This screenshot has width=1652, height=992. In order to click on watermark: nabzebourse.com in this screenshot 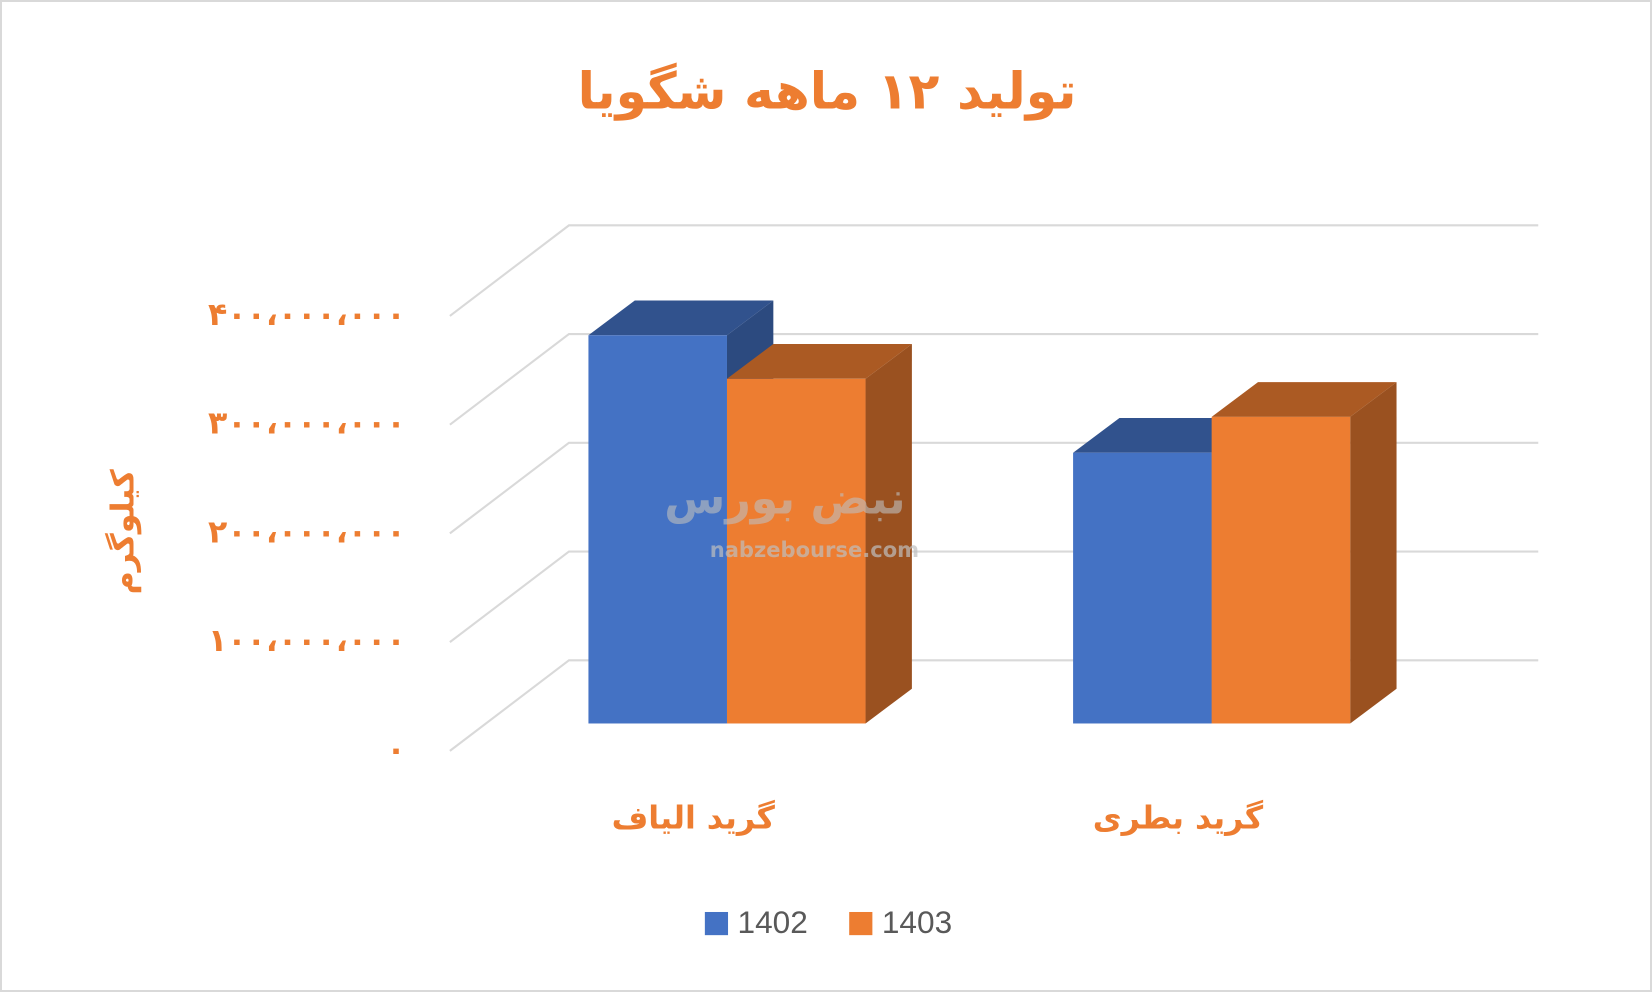, I will do `click(814, 549)`.